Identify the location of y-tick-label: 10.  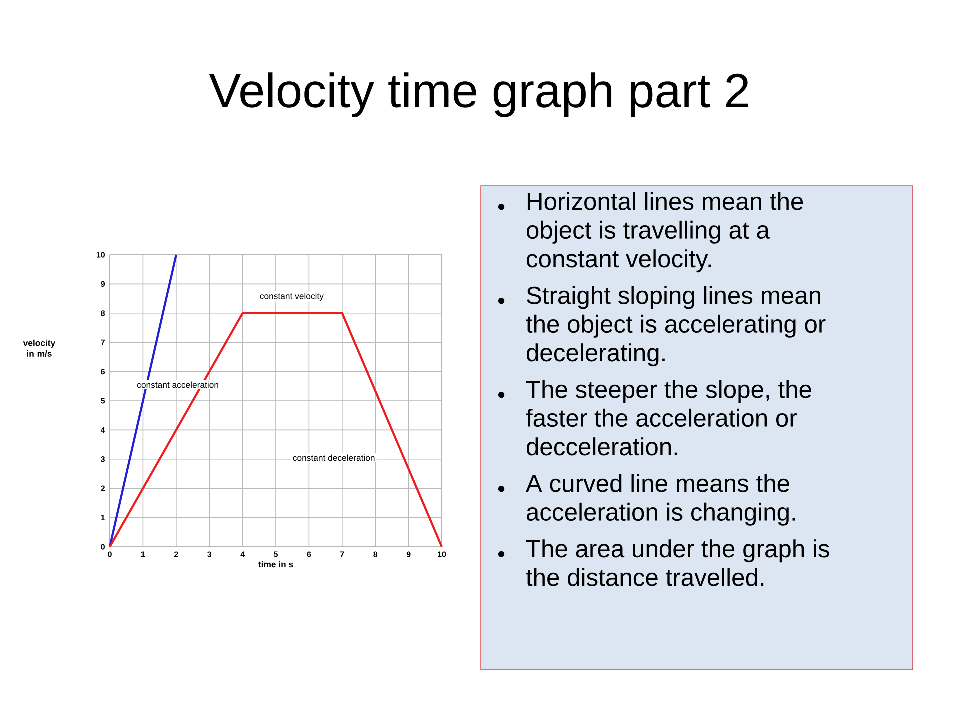
(100, 255).